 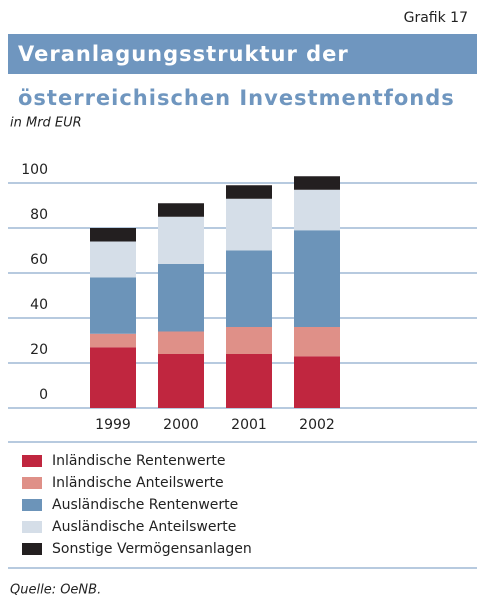 I want to click on subtitle: in Mrd EUR, so click(x=46, y=123).